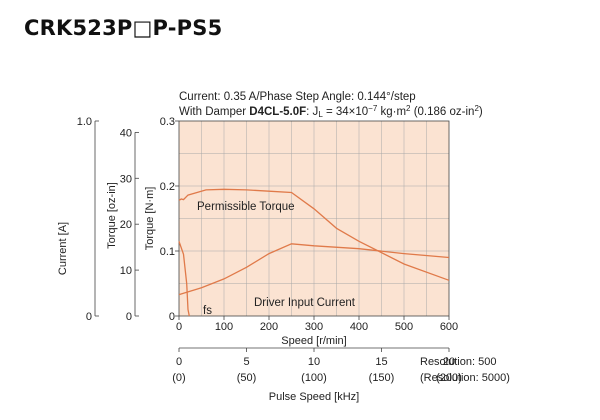  Describe the element at coordinates (449, 327) in the screenshot. I see `x-tick-label: 600` at that location.